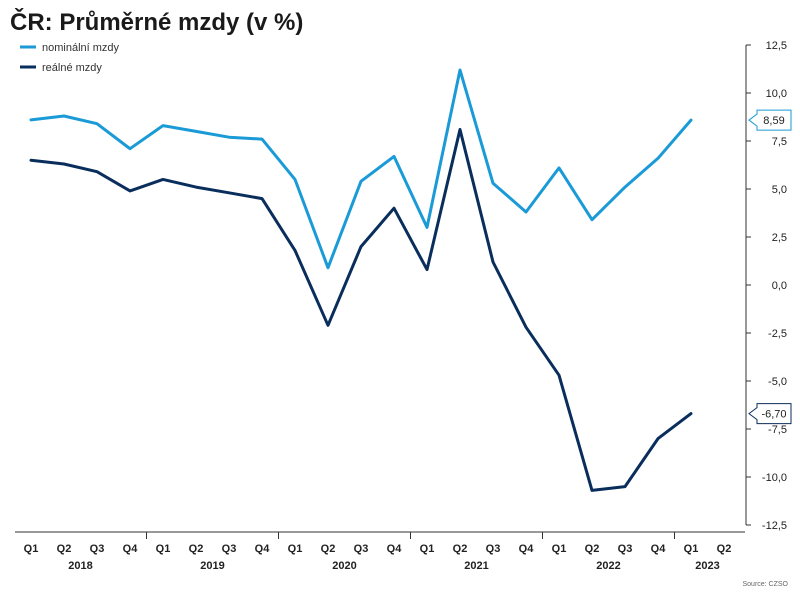 The width and height of the screenshot is (800, 600). I want to click on source-note: Source: CZSO, so click(765, 584).